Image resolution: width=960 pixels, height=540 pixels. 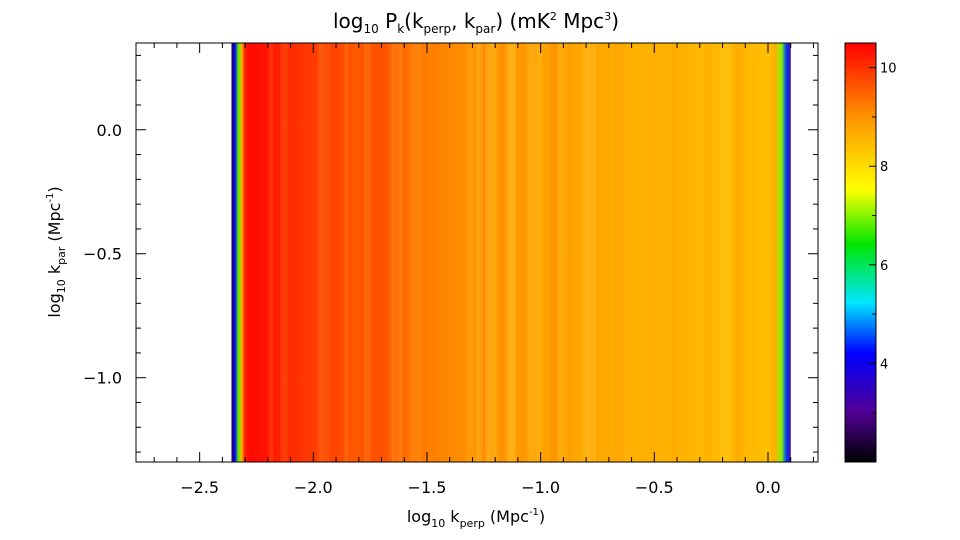 What do you see at coordinates (540, 487) in the screenshot?
I see `x-tick-label: −1.0` at bounding box center [540, 487].